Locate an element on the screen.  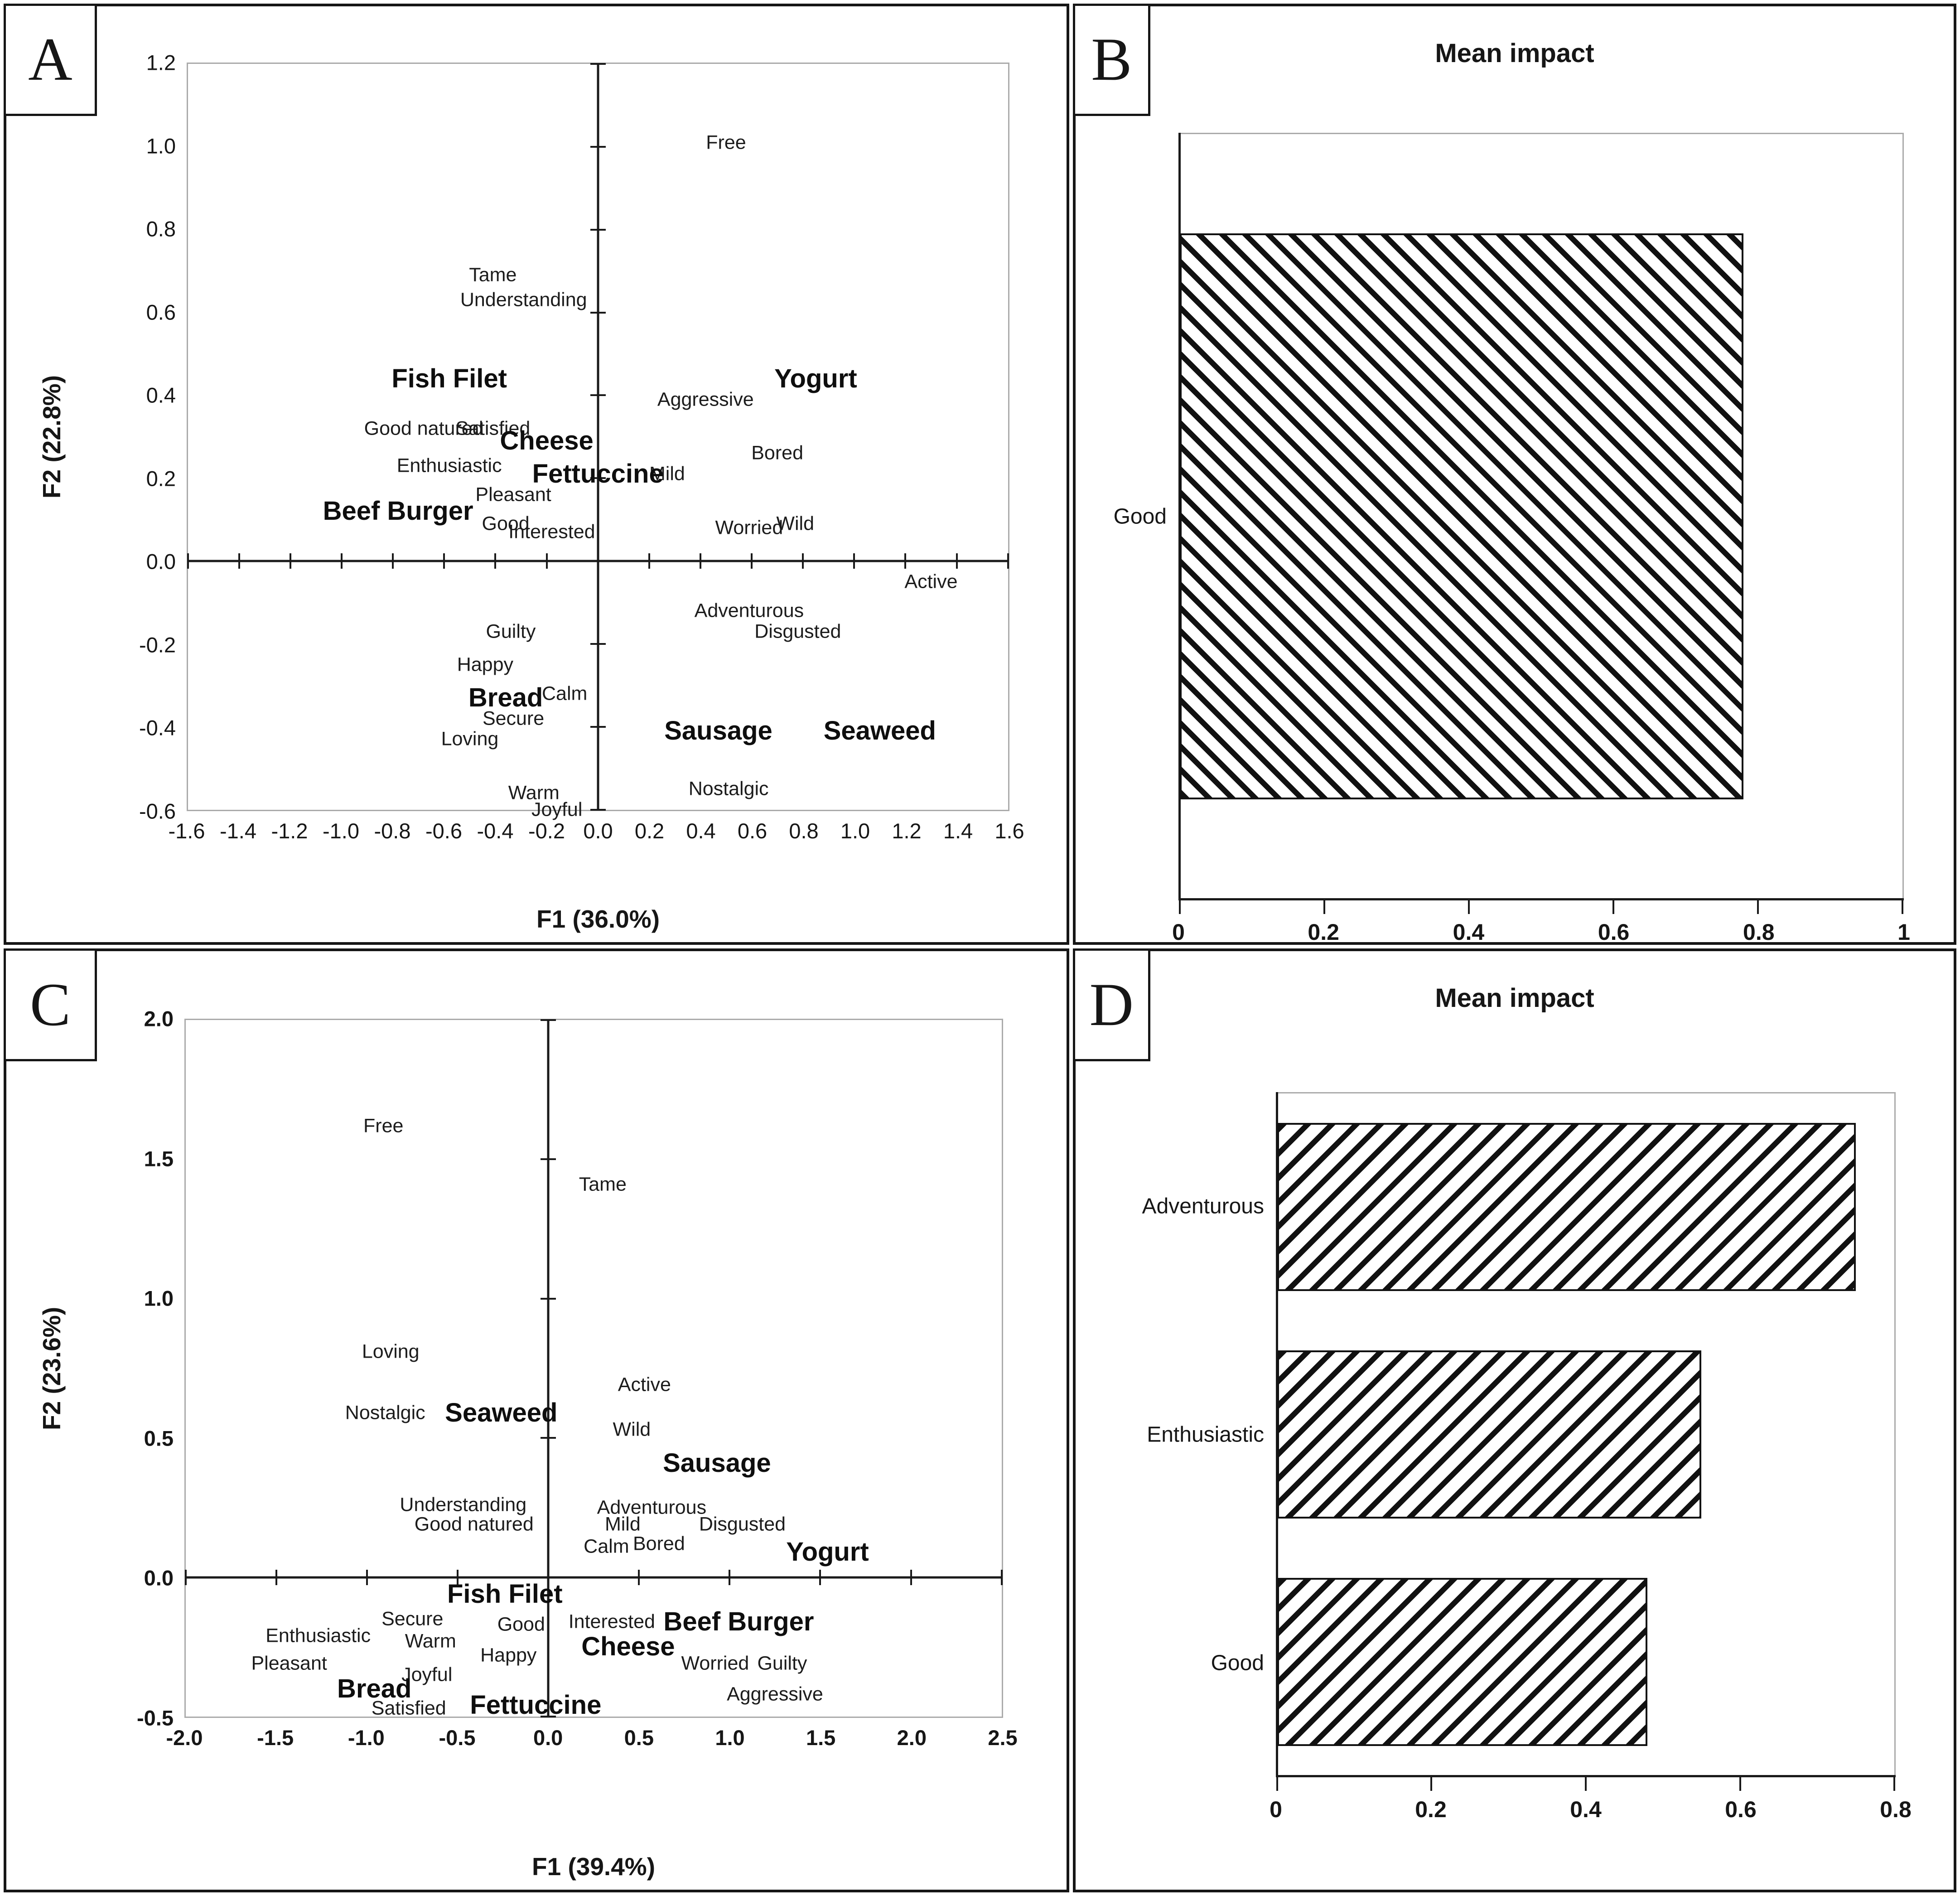
bar-good is located at coordinates (1461, 516).